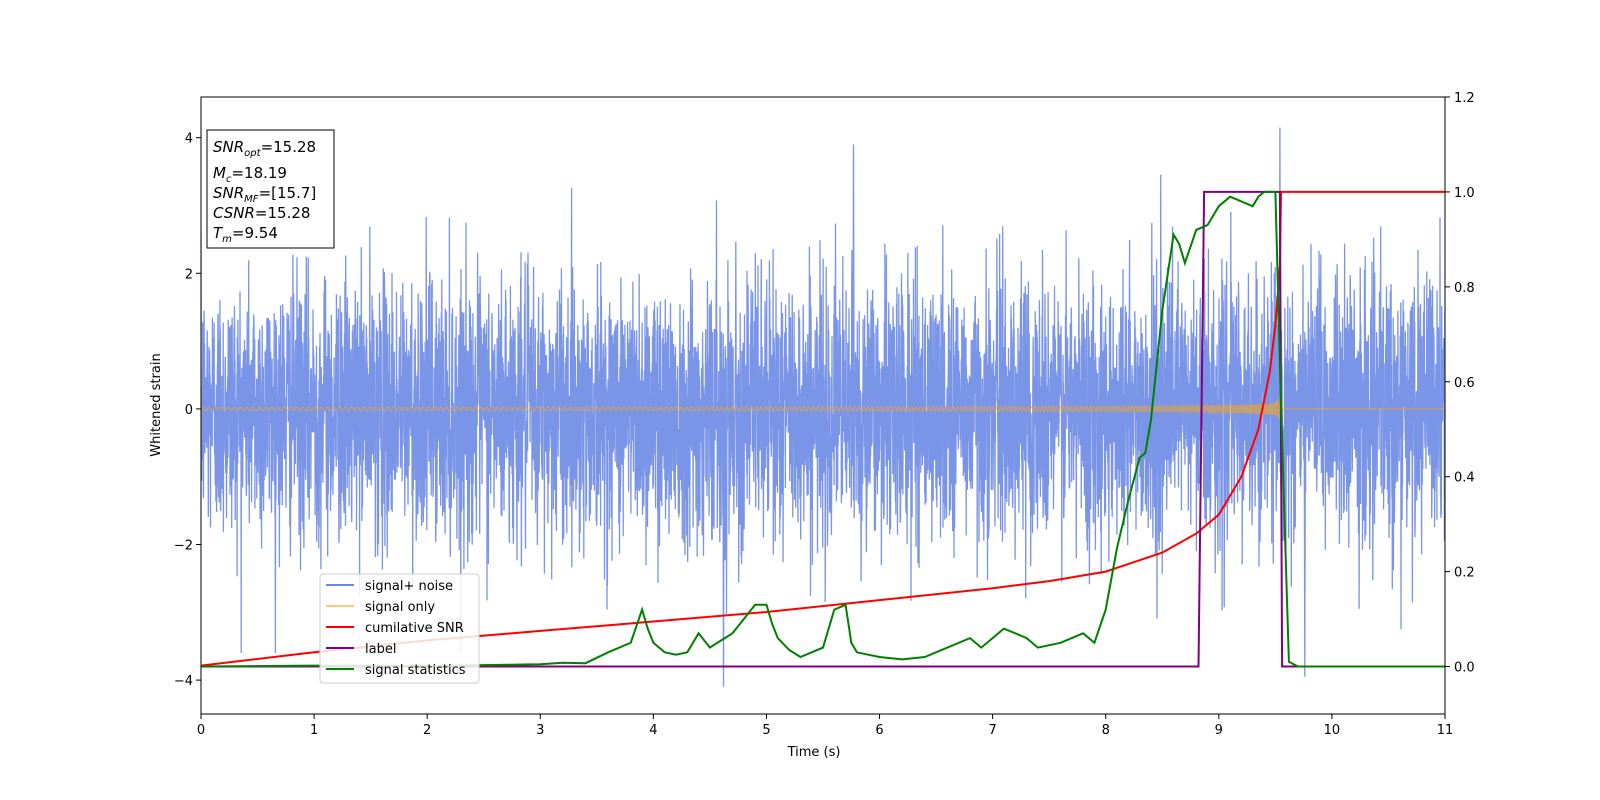 The width and height of the screenshot is (1600, 800). Describe the element at coordinates (409, 586) in the screenshot. I see `legend-entry-noise: signal+ noise` at that location.